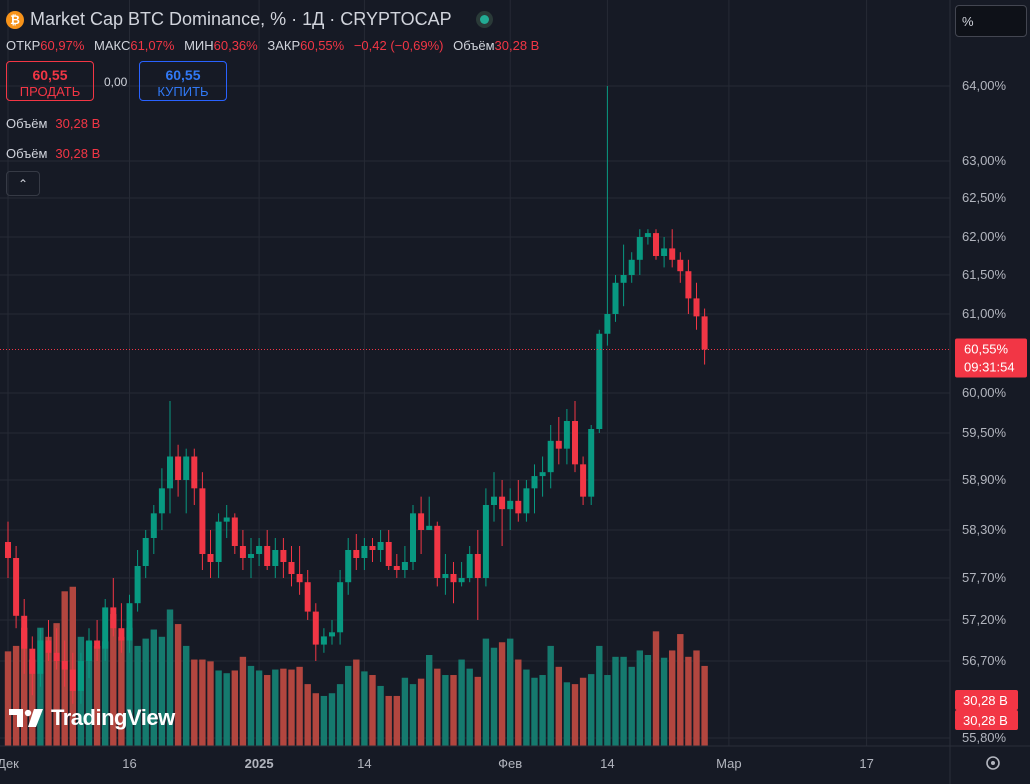 The width and height of the screenshot is (1030, 784). I want to click on volume-badge, so click(986, 700).